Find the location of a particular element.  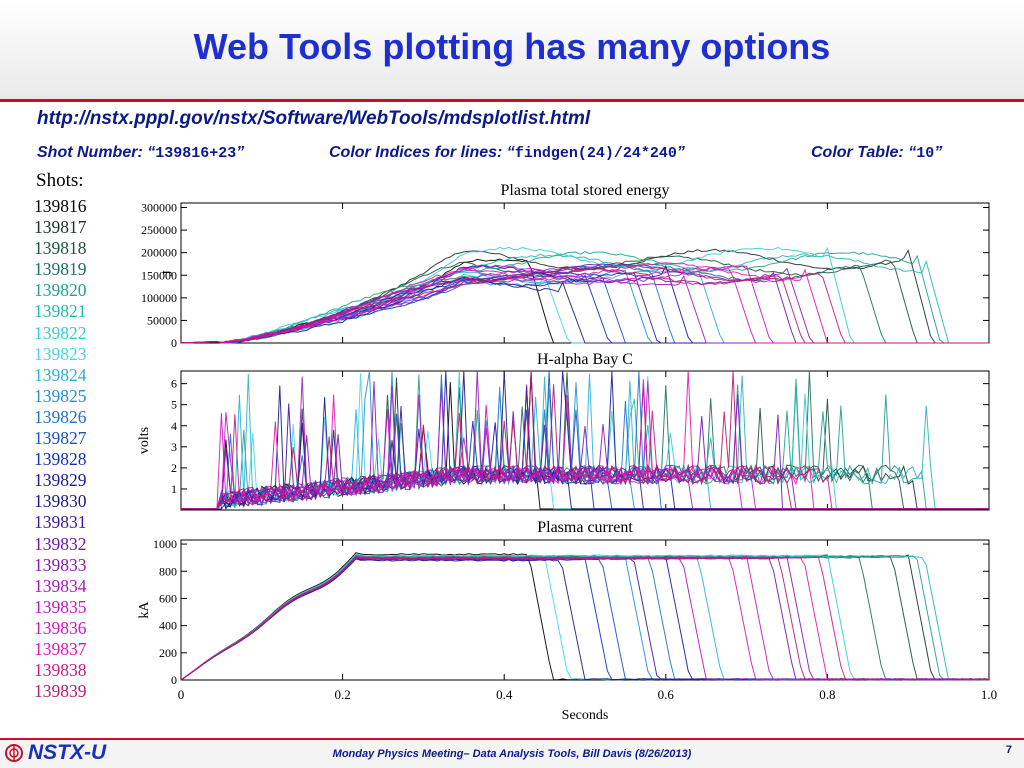

y-tick-label: 400 is located at coordinates (168, 626).